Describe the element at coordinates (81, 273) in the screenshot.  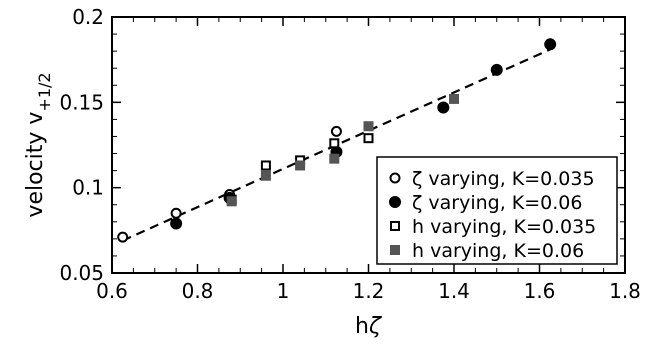
I see `y-tick-label: 0.05` at that location.